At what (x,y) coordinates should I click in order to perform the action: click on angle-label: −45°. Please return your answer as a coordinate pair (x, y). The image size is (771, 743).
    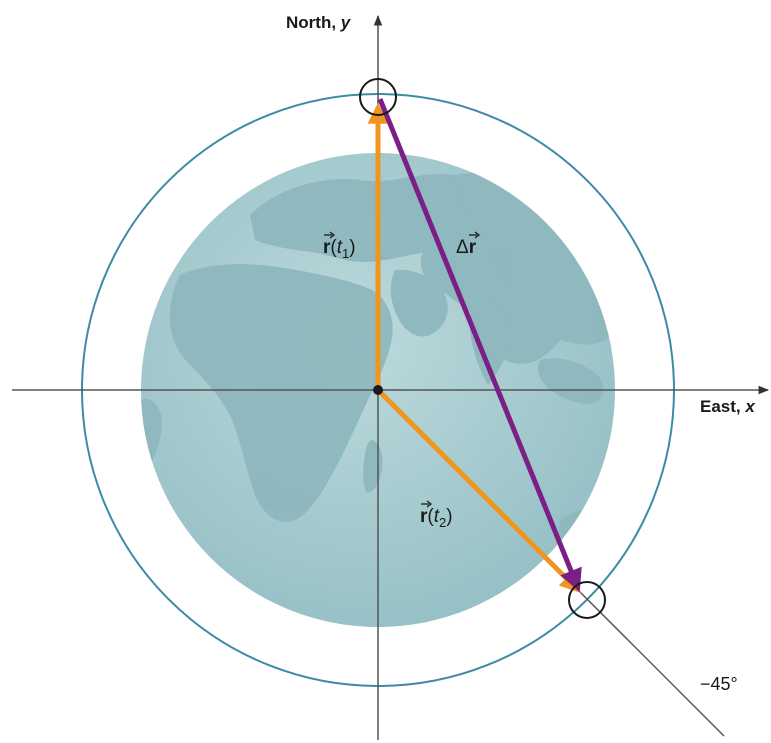
    Looking at the image, I should click on (719, 684).